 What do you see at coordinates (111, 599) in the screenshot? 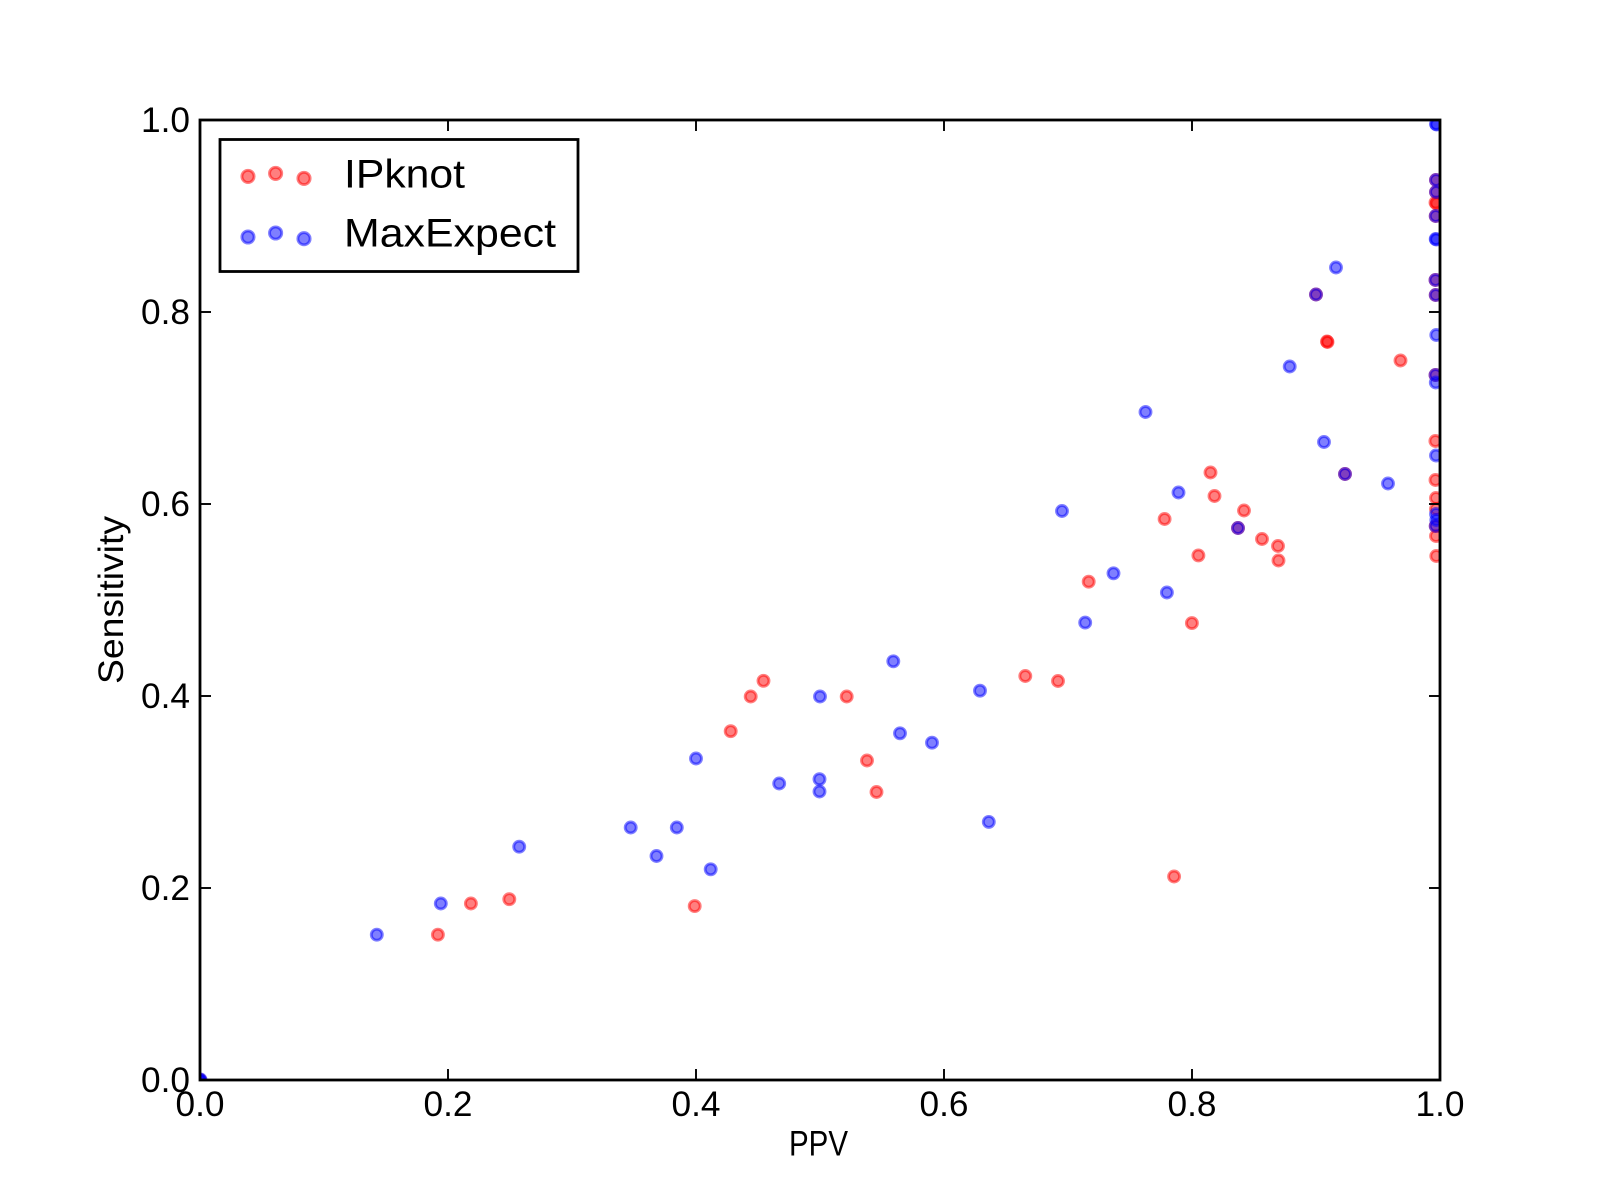
I see `svg-text: Sensitivity` at bounding box center [111, 599].